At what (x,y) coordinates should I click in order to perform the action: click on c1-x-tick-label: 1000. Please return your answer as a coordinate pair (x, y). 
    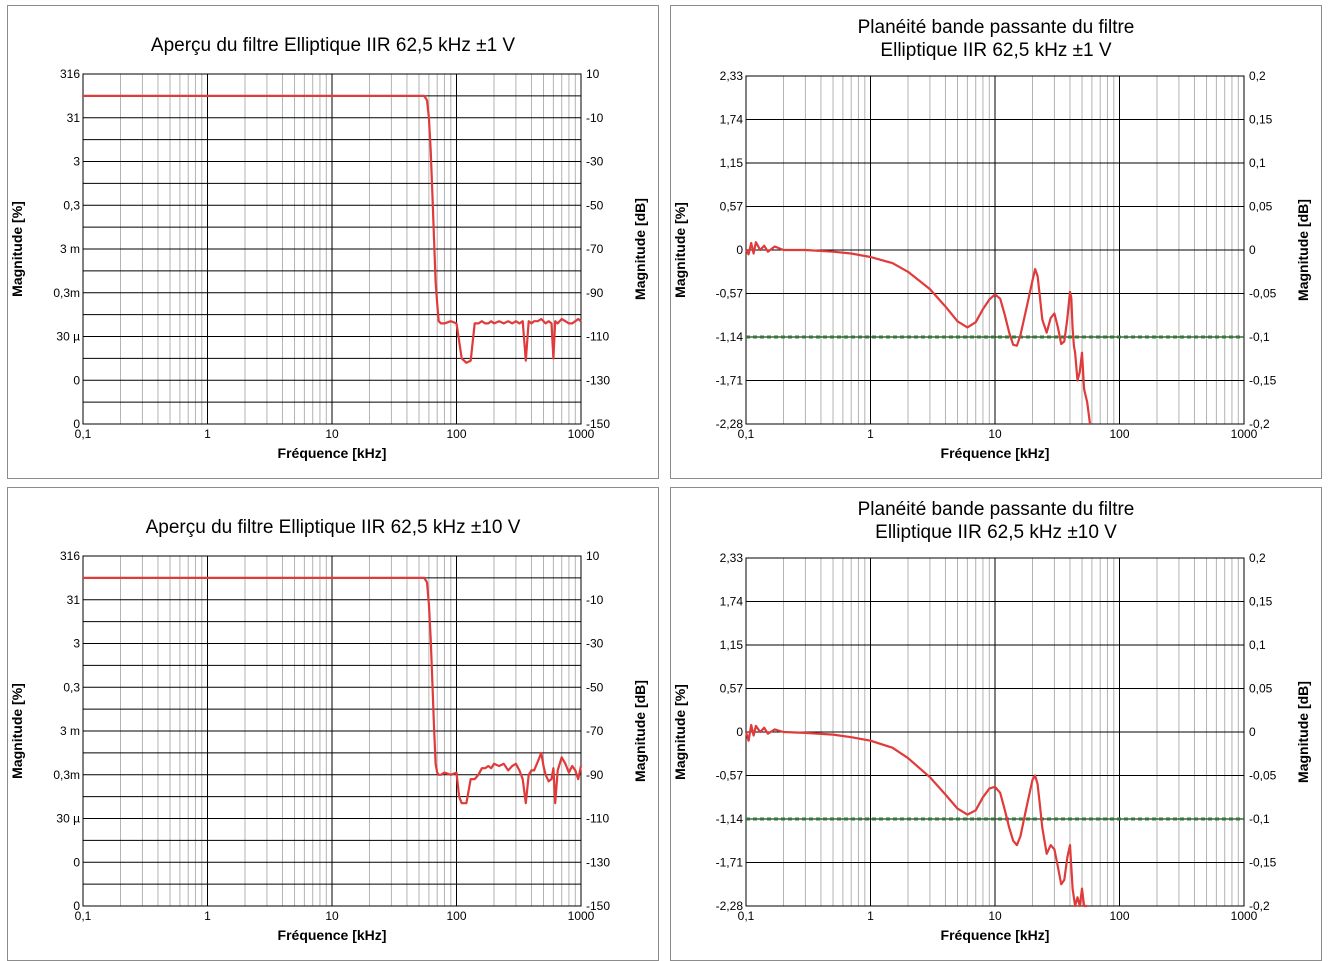
    Looking at the image, I should click on (1244, 434).